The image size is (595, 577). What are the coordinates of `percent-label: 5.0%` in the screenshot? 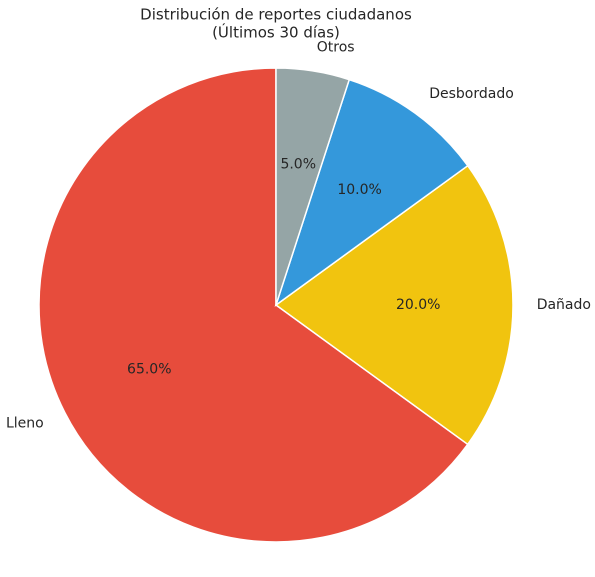 It's located at (298, 165).